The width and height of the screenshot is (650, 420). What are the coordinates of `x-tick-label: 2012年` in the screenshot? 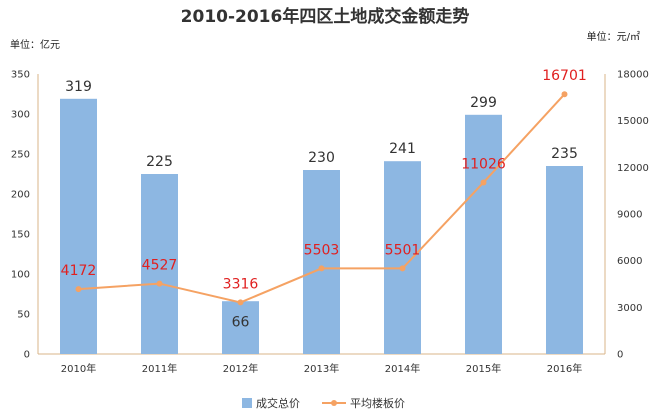 It's located at (240, 368).